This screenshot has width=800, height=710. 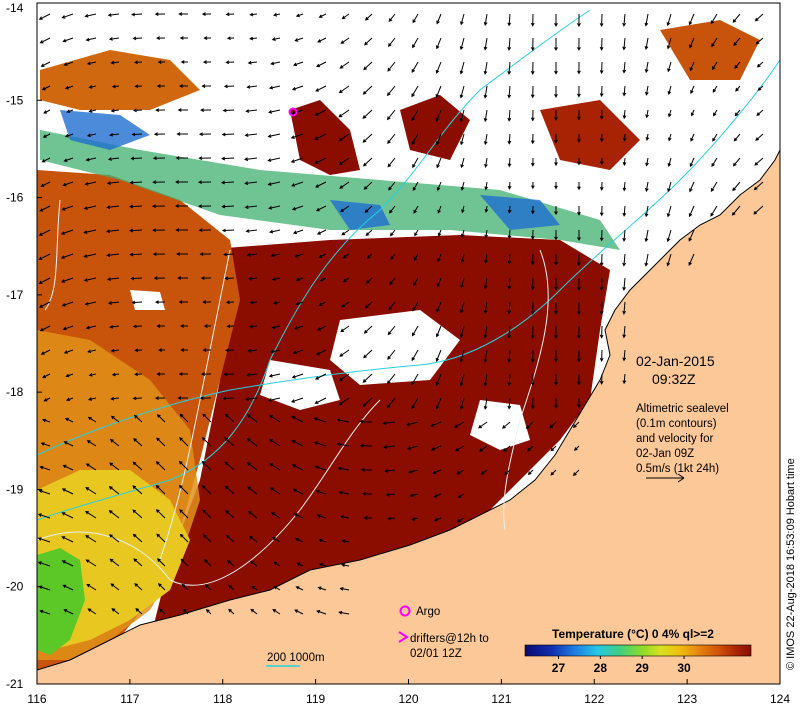 I want to click on x-tick-label: 117, so click(x=129, y=699).